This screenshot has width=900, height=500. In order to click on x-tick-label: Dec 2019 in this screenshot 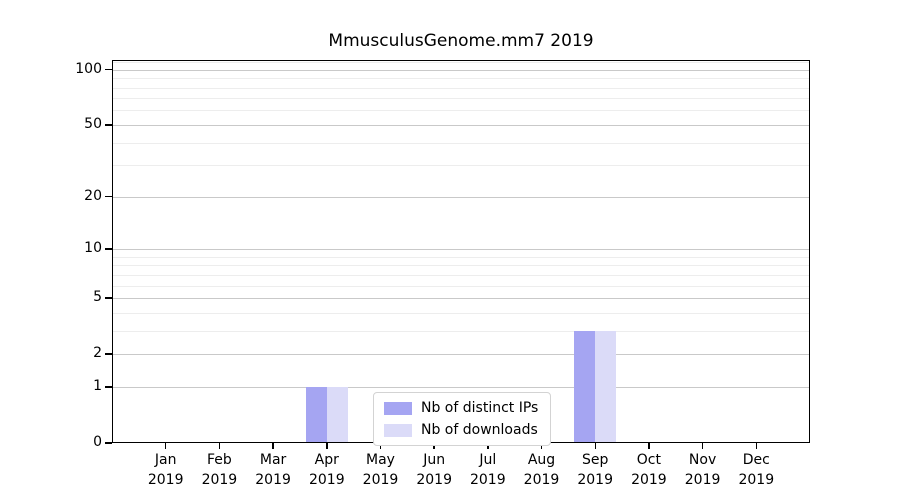, I will do `click(756, 470)`.